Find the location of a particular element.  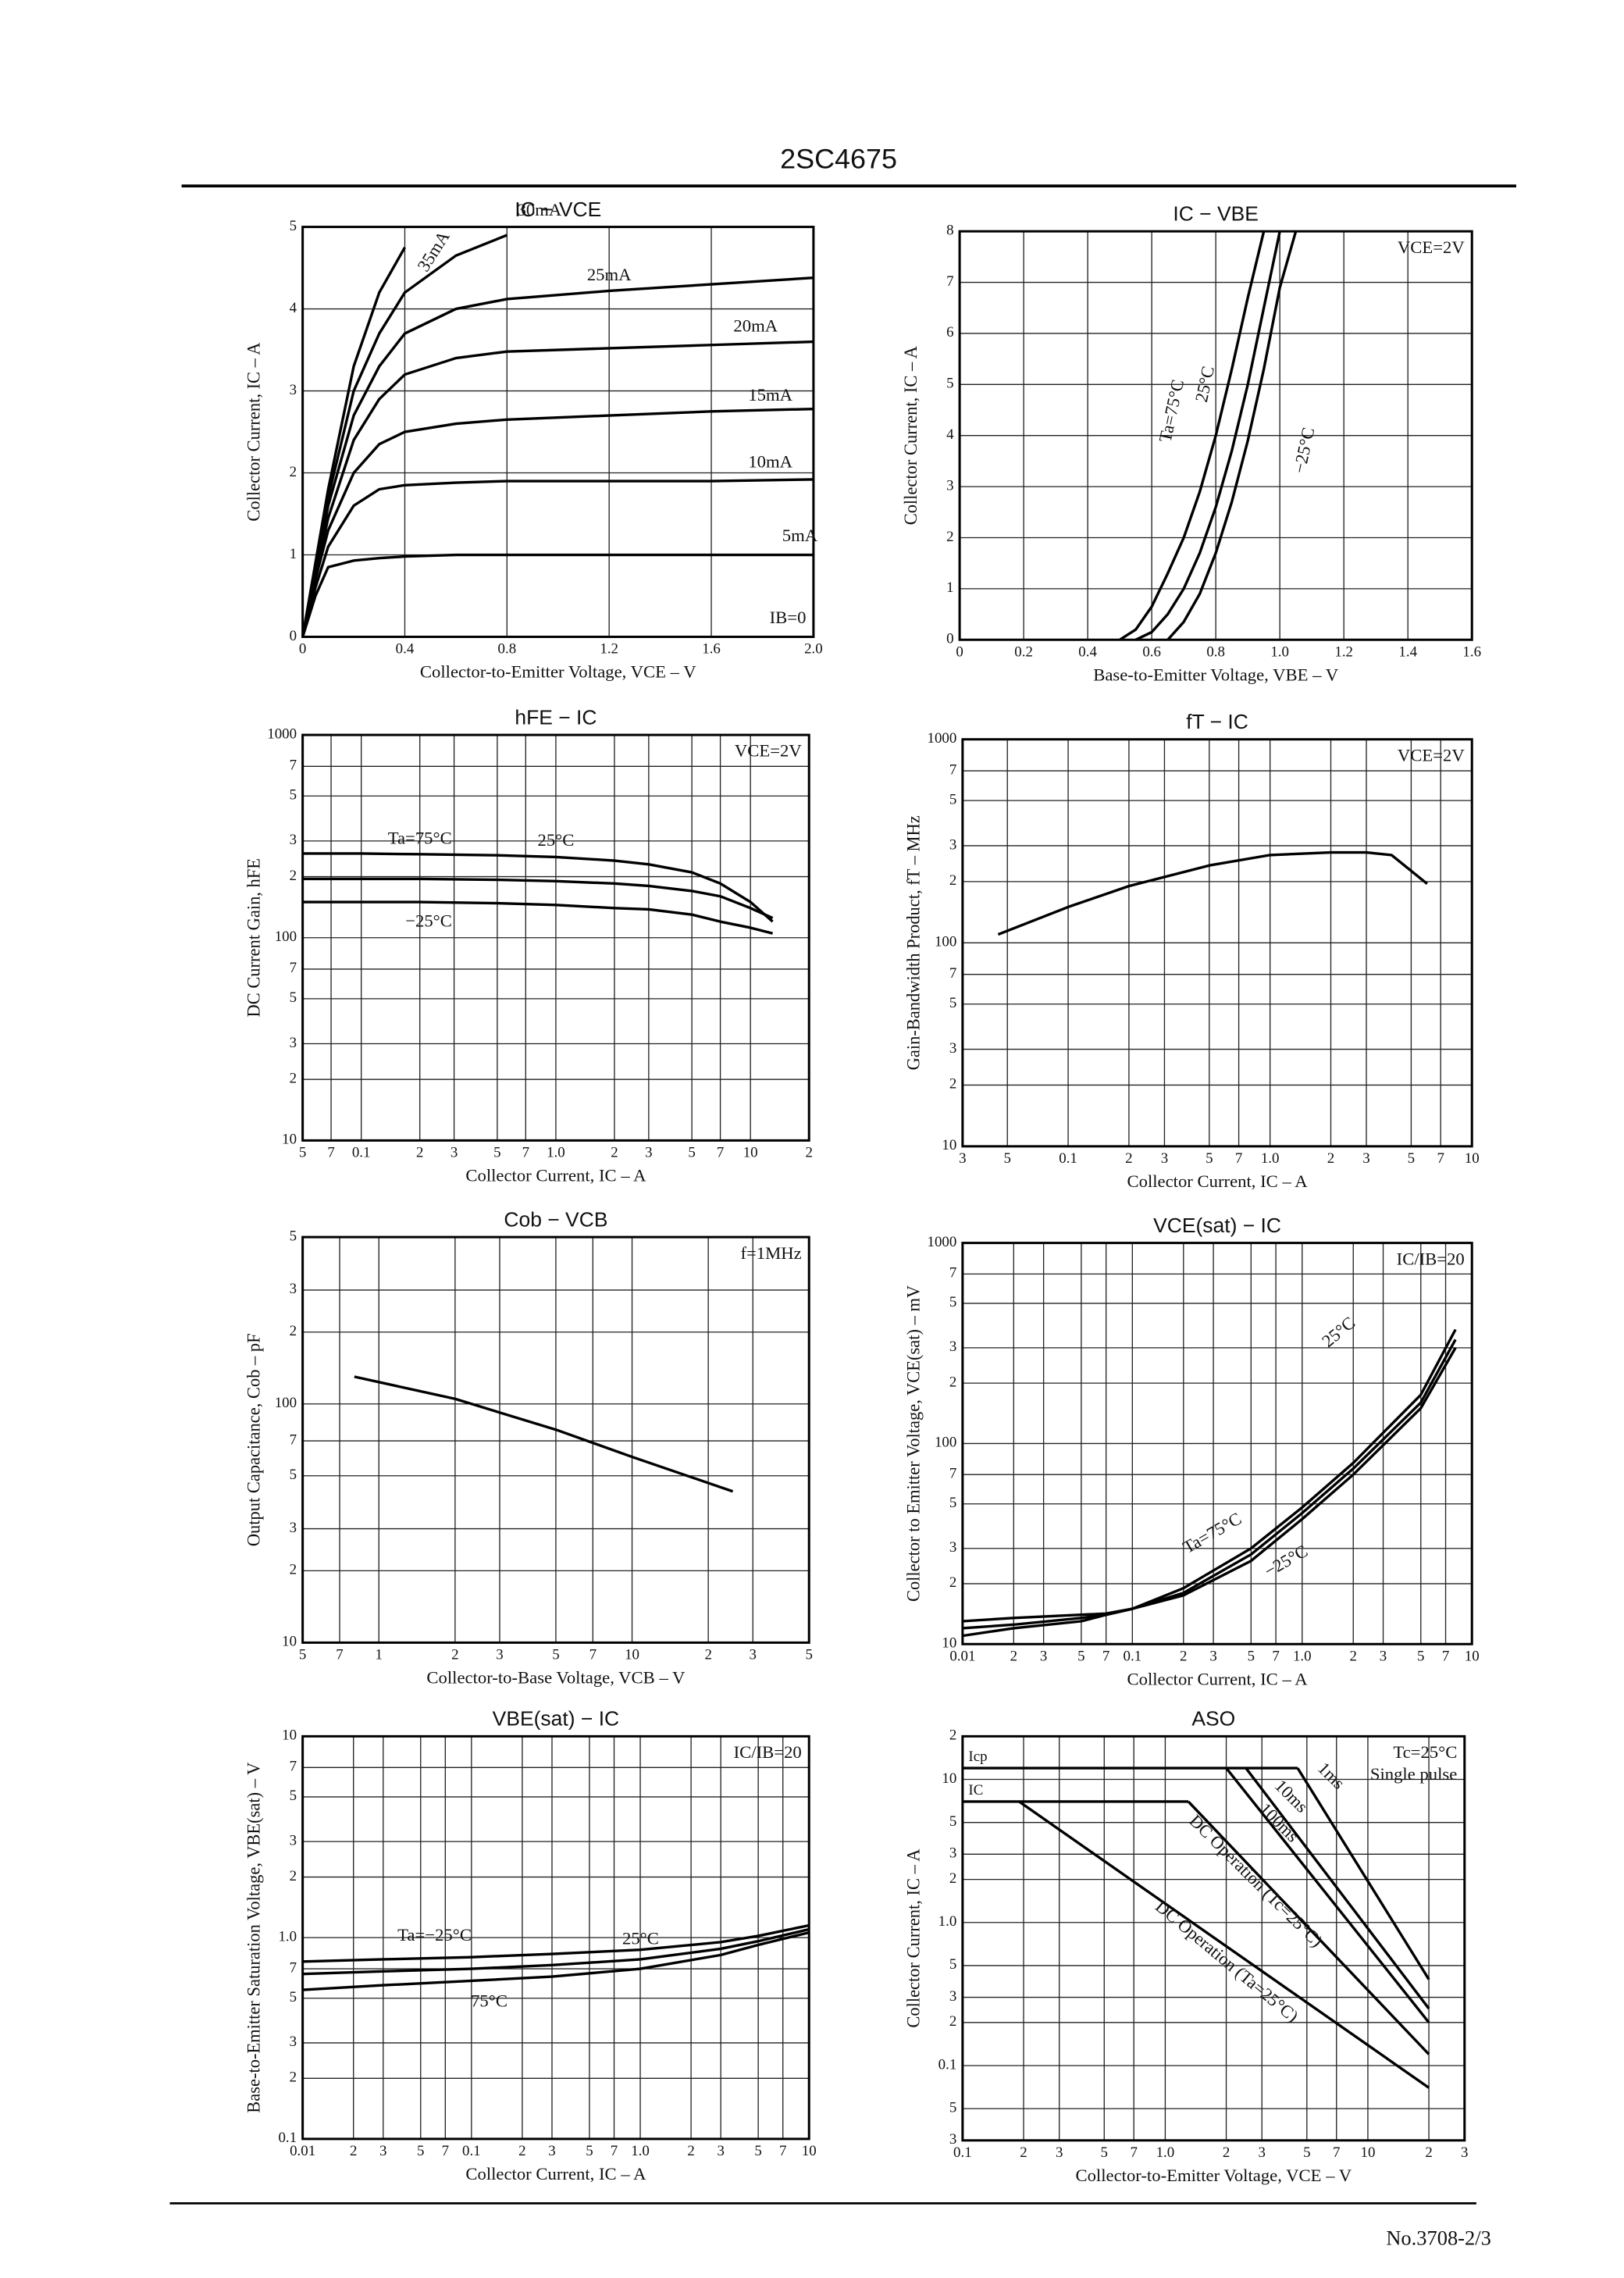

y-tick-label: 8 is located at coordinates (949, 231).